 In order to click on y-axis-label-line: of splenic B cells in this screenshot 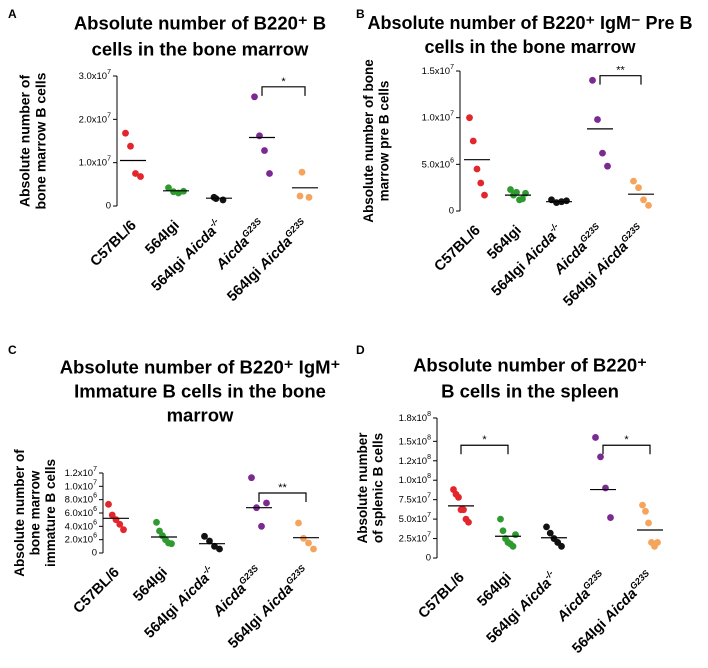, I will do `click(377, 488)`.